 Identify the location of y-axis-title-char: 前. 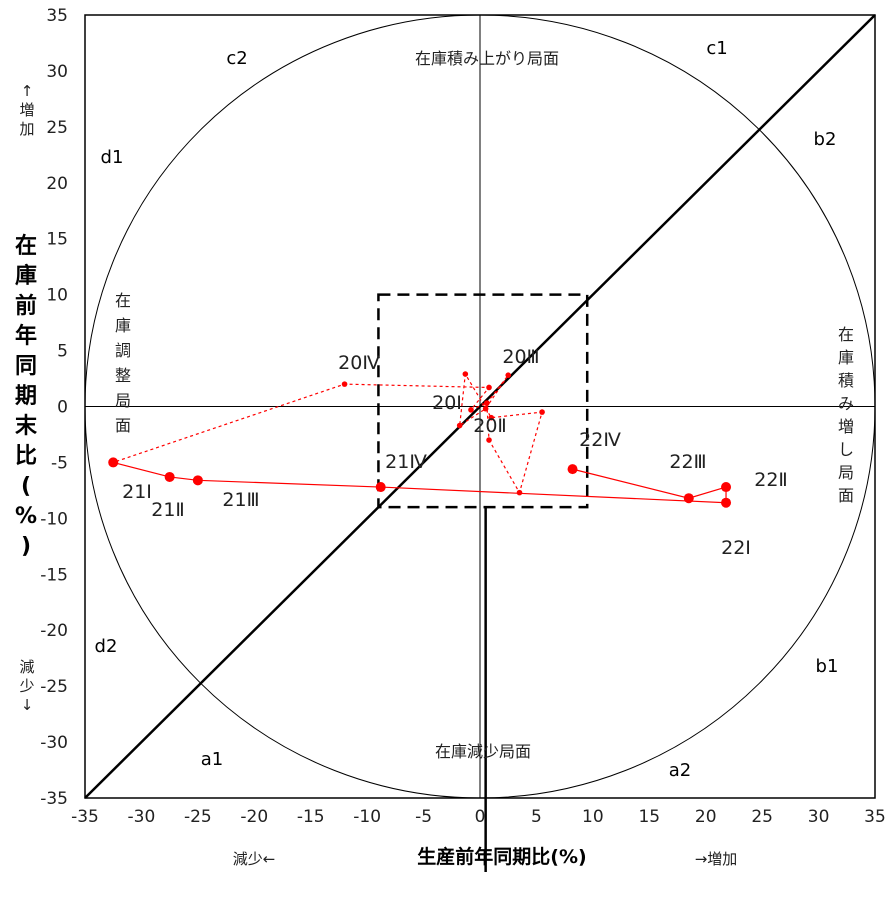
(26, 306).